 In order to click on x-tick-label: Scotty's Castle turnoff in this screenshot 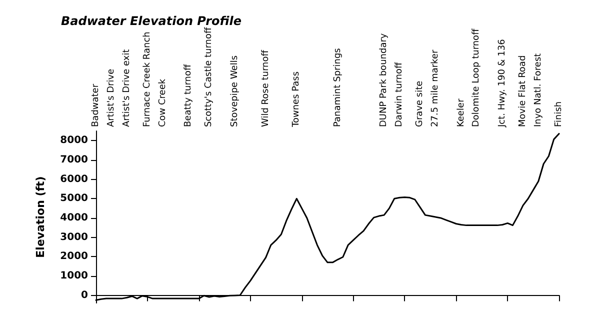, I will do `click(209, 76)`.